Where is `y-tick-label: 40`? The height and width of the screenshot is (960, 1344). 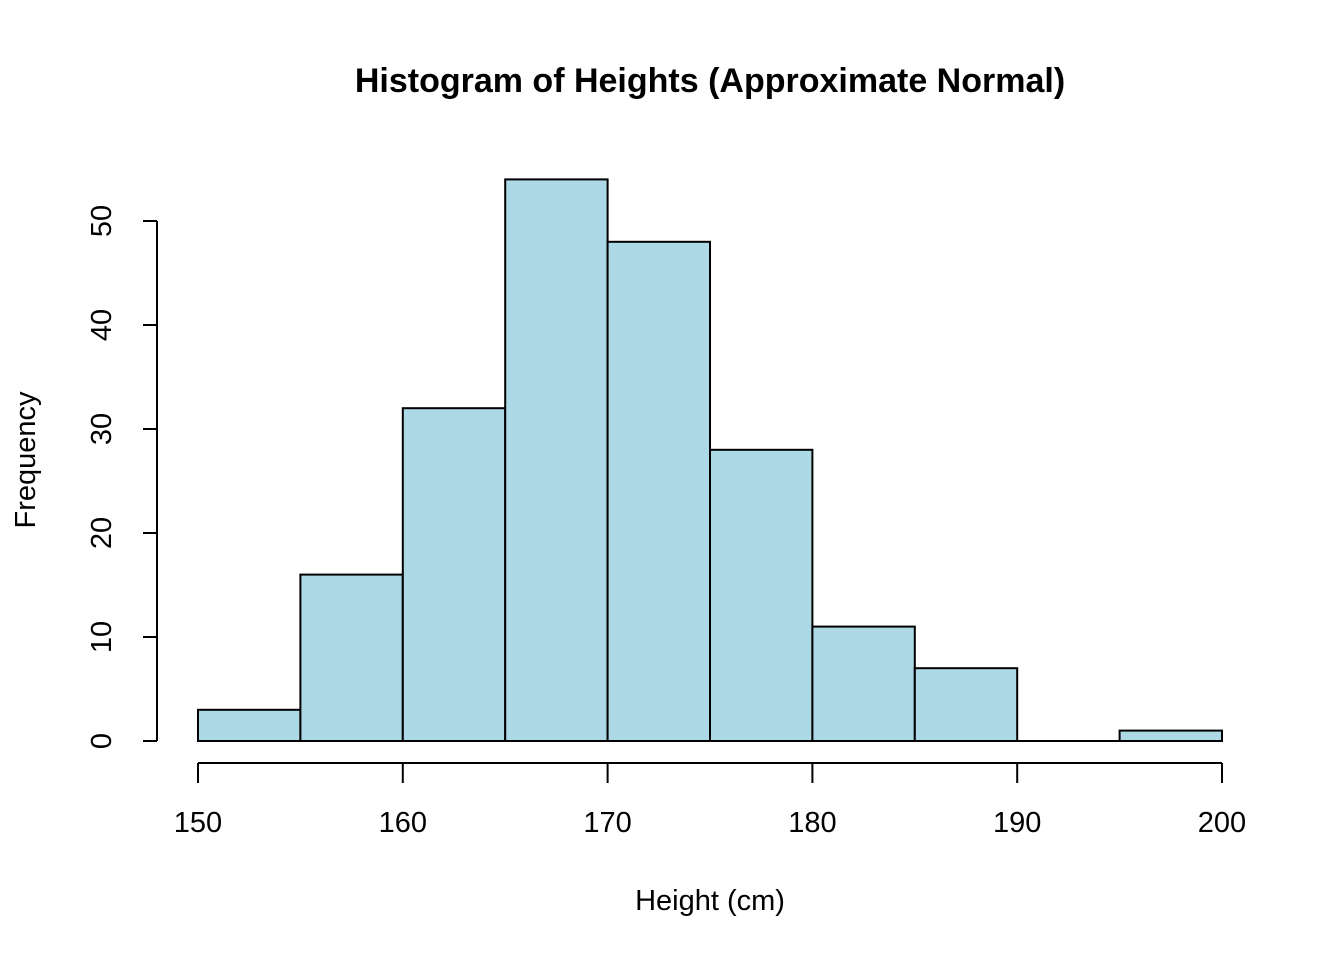 y-tick-label: 40 is located at coordinates (102, 325).